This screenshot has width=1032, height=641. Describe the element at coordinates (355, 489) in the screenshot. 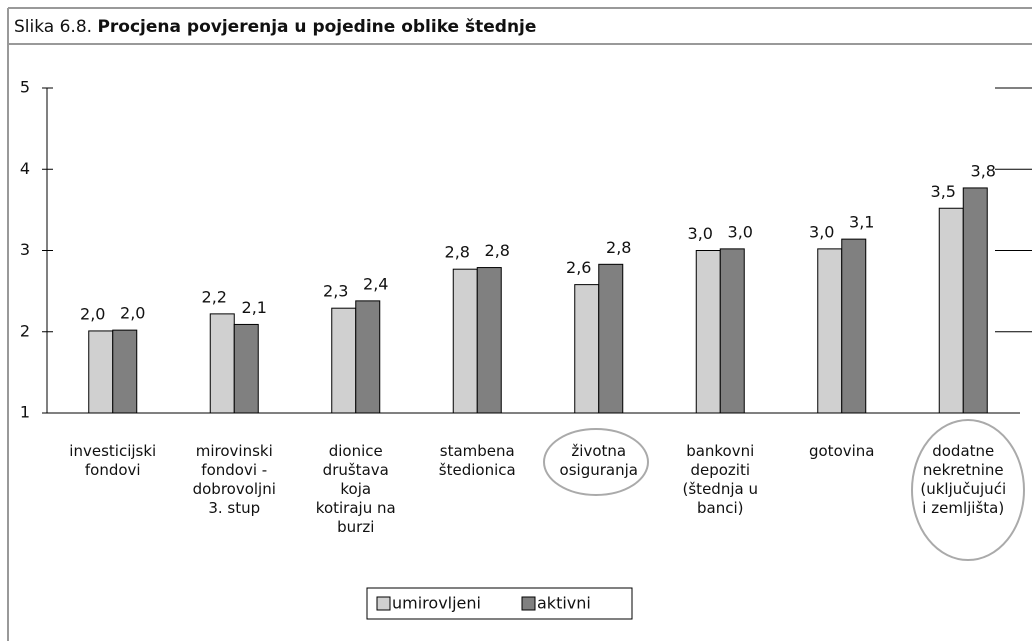

I see `x-tick-label: dionice društava koja kotiraju na burzi` at that location.